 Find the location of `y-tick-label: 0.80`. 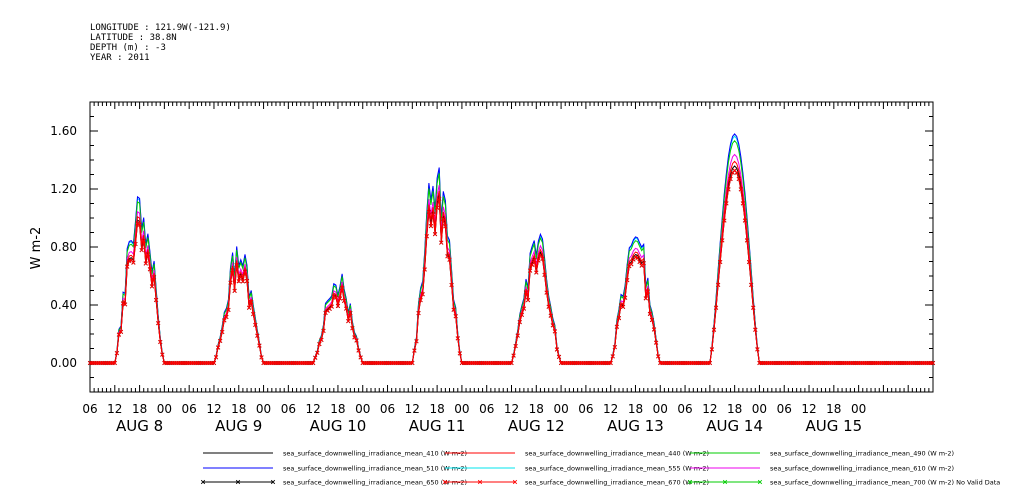

y-tick-label: 0.80 is located at coordinates (63, 247).